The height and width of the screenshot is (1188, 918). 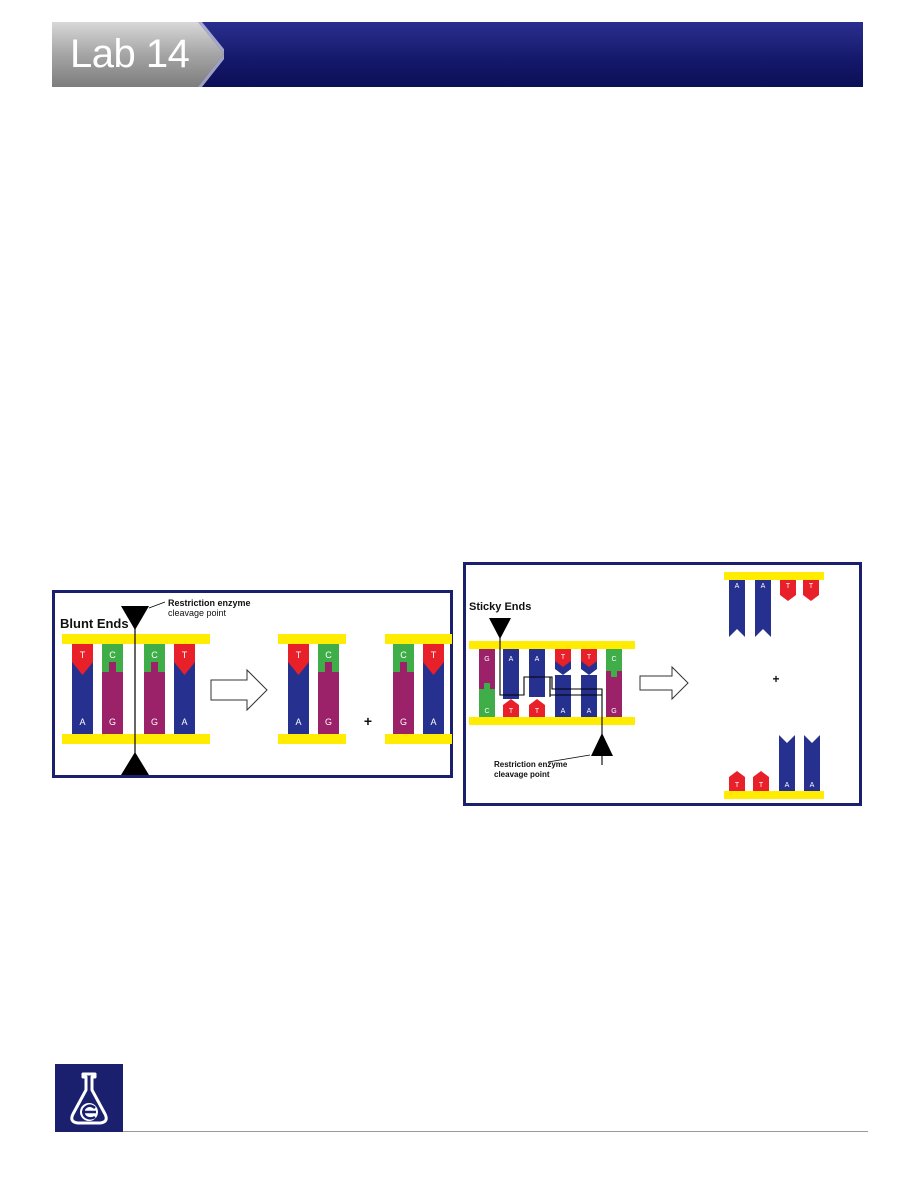 What do you see at coordinates (130, 54) in the screenshot?
I see `lab-title: Lab 14` at bounding box center [130, 54].